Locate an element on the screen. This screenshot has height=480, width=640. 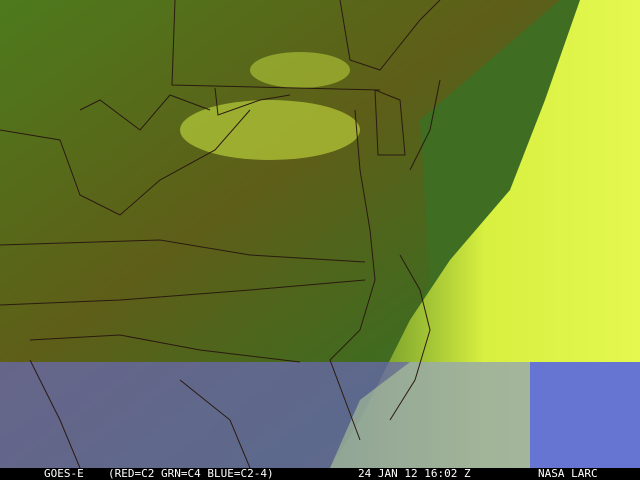
ocean-blue is located at coordinates (585, 415).